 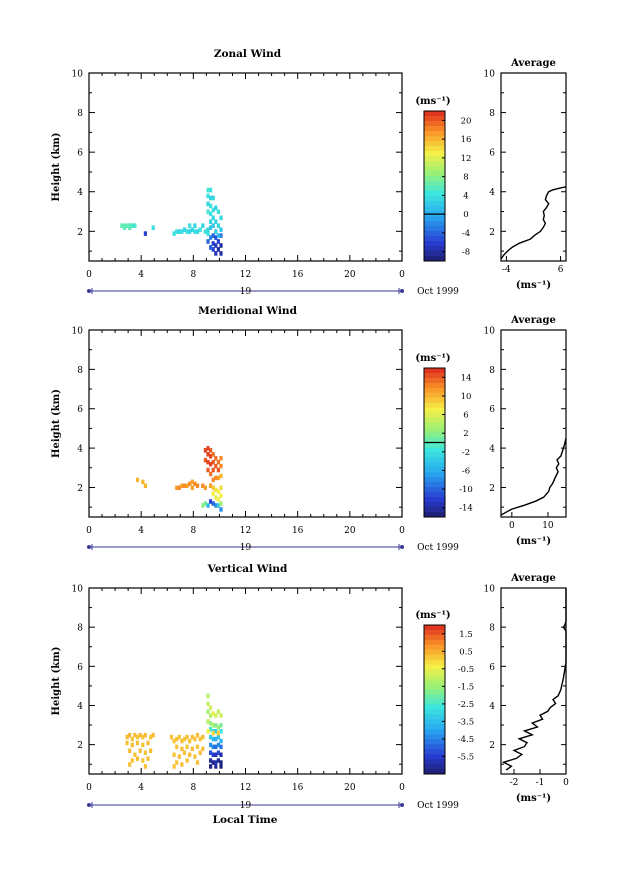 What do you see at coordinates (432, 358) in the screenshot?
I see `colorbar-unit: (ms⁻¹)` at bounding box center [432, 358].